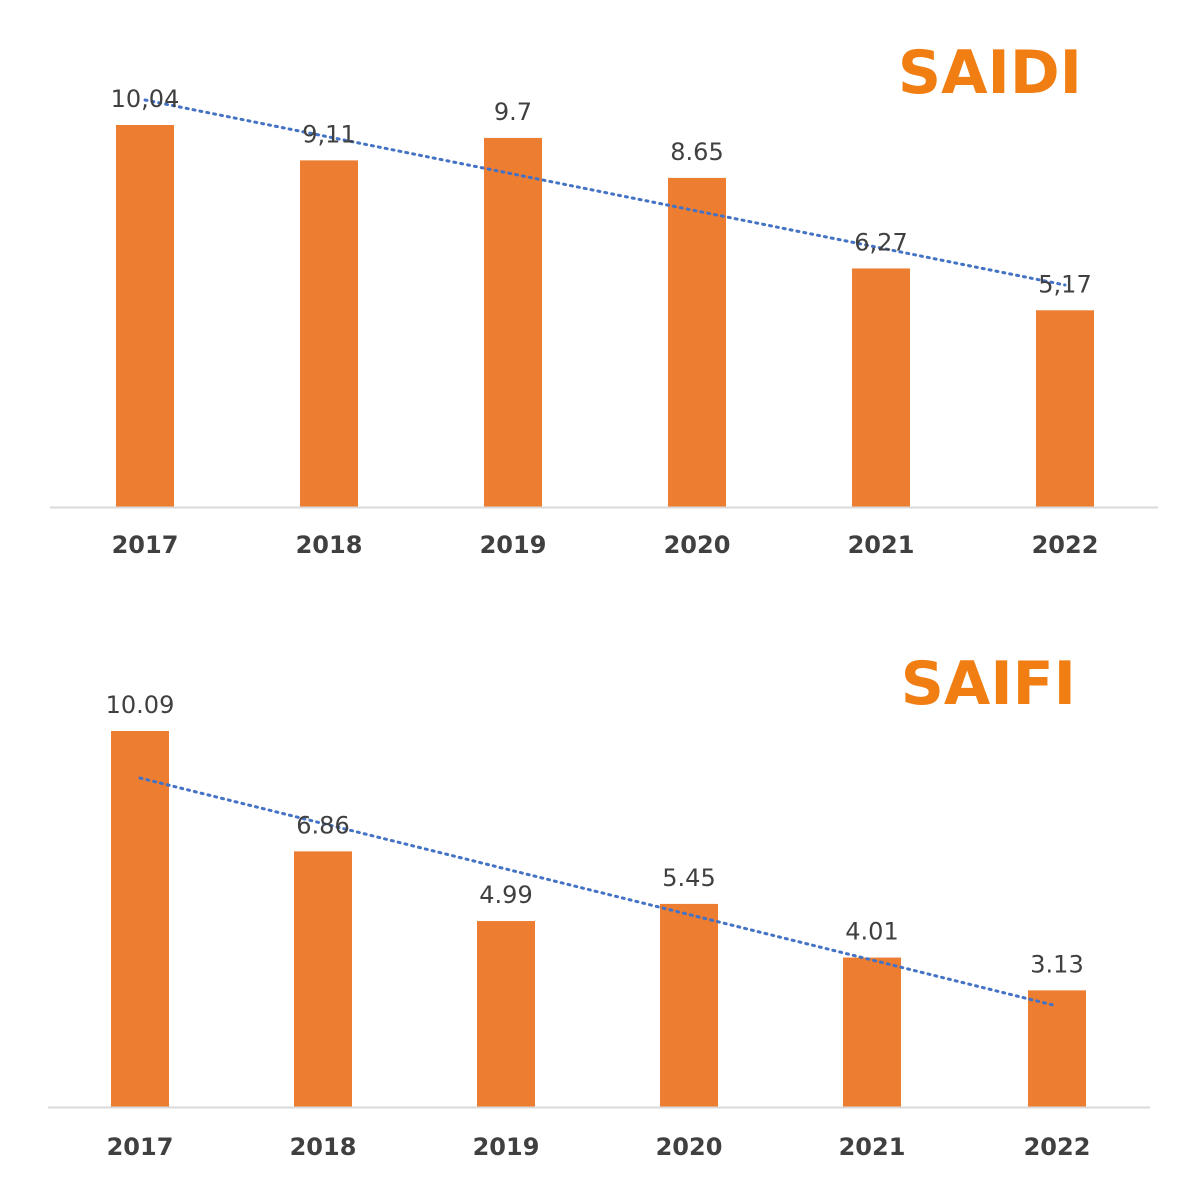 The image size is (1200, 1200). Describe the element at coordinates (696, 152) in the screenshot. I see `saidi-data-label-2020: 8.65` at that location.